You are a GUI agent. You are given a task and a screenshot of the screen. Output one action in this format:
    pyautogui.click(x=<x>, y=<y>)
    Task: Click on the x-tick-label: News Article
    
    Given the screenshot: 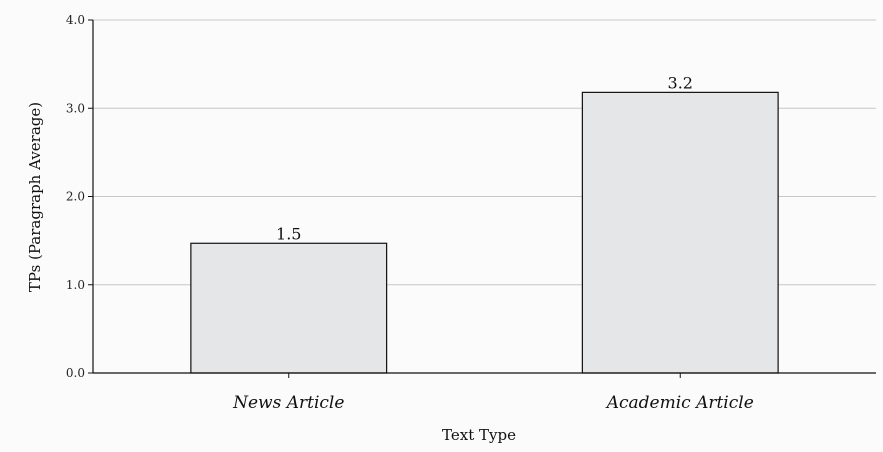 What is the action you would take?
    pyautogui.click(x=288, y=403)
    